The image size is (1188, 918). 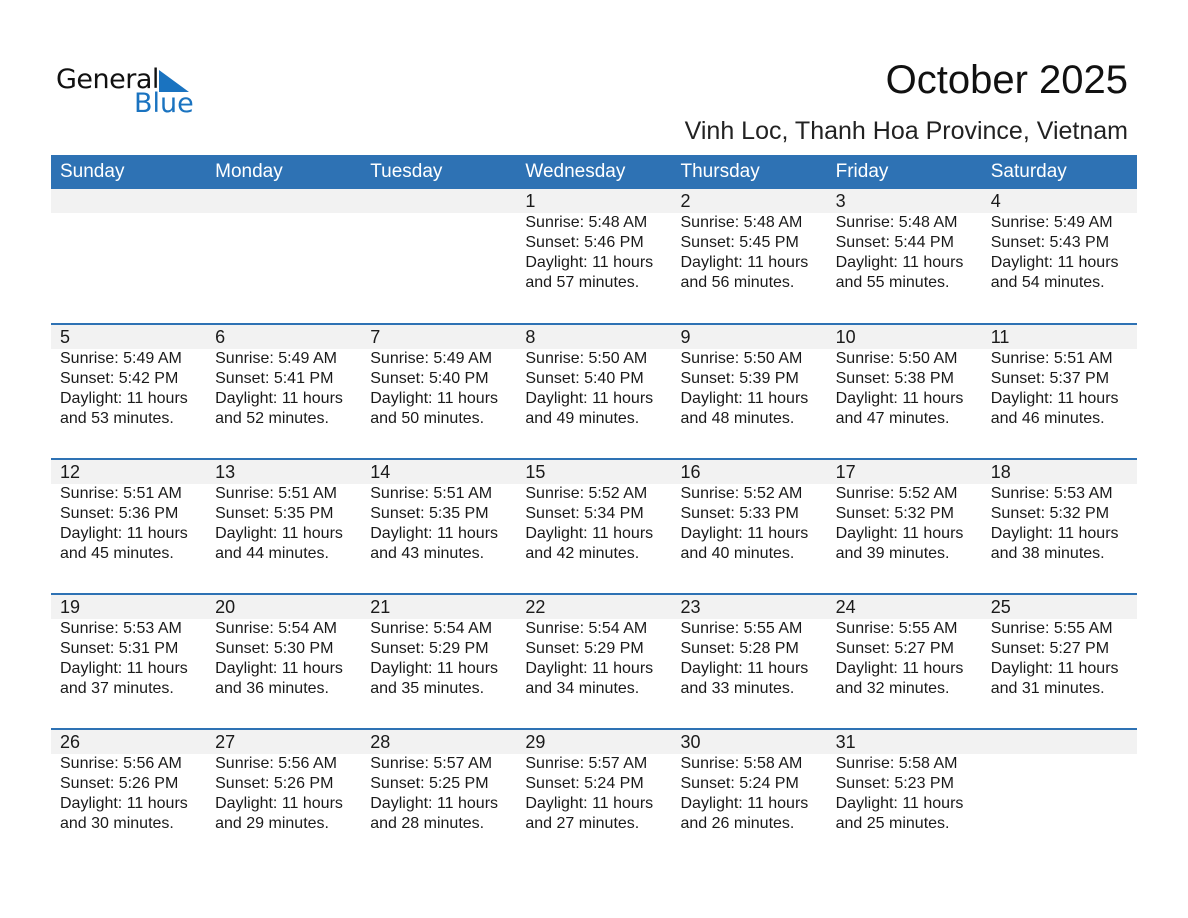 What do you see at coordinates (406, 171) in the screenshot?
I see `weekday-tuesday: Tuesday` at bounding box center [406, 171].